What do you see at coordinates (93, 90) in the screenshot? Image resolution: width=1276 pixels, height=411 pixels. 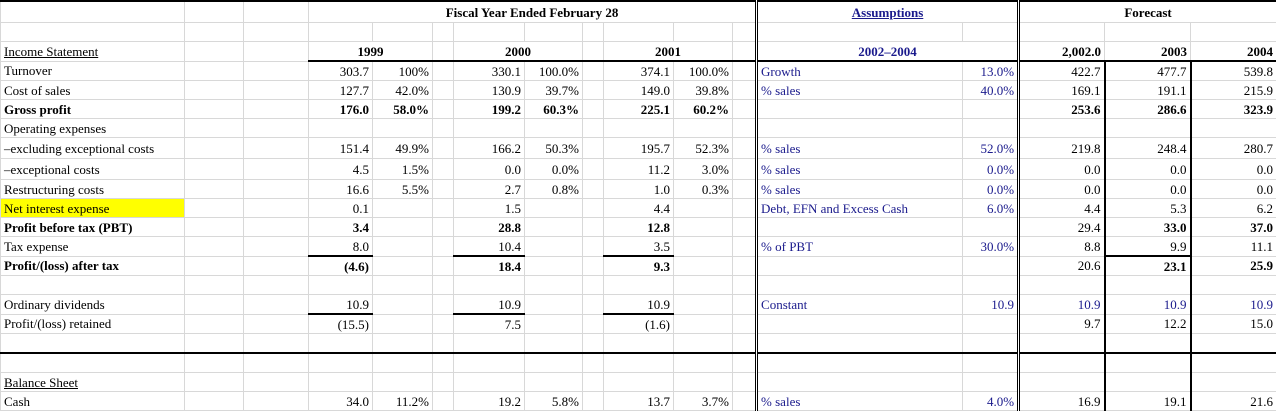 I see `row-label: Cost of sales` at bounding box center [93, 90].